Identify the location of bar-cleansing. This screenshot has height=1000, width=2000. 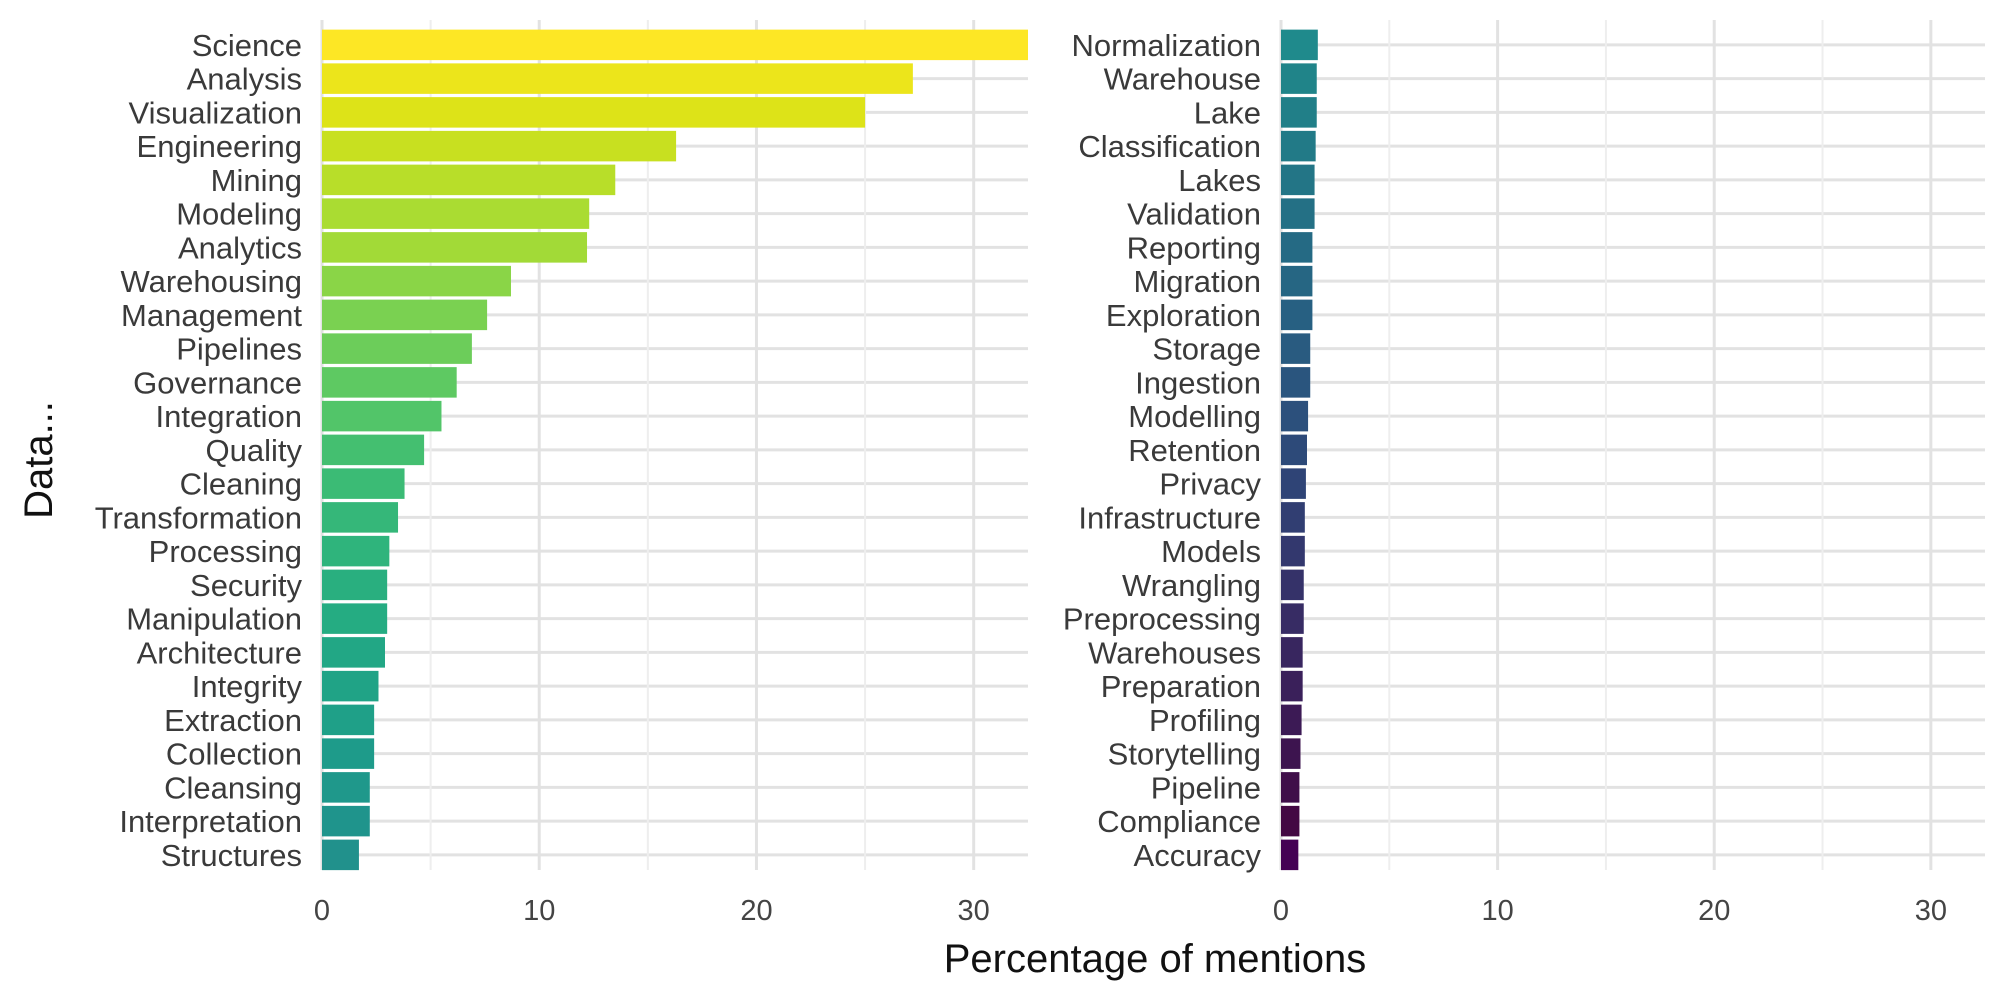
(346, 787).